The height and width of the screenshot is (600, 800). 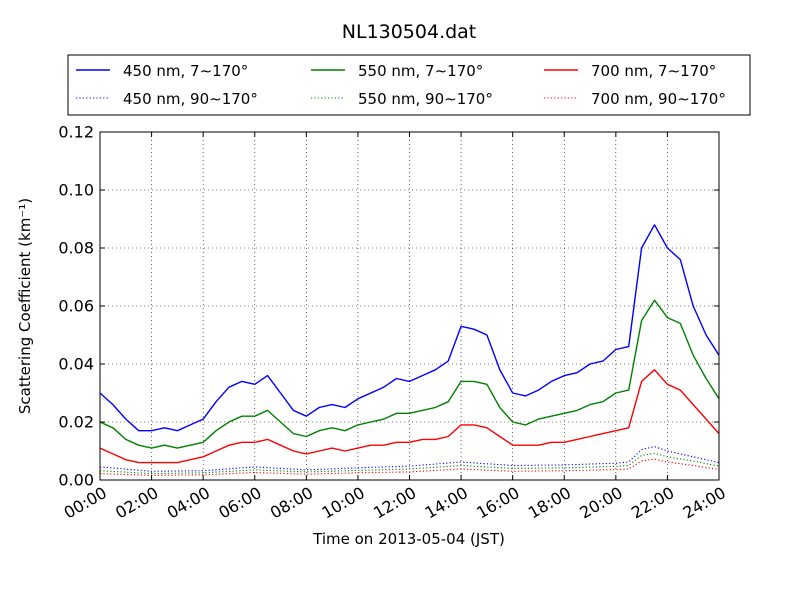 What do you see at coordinates (408, 539) in the screenshot?
I see `x-axis-label: Time on 2013-05-04 (JST)` at bounding box center [408, 539].